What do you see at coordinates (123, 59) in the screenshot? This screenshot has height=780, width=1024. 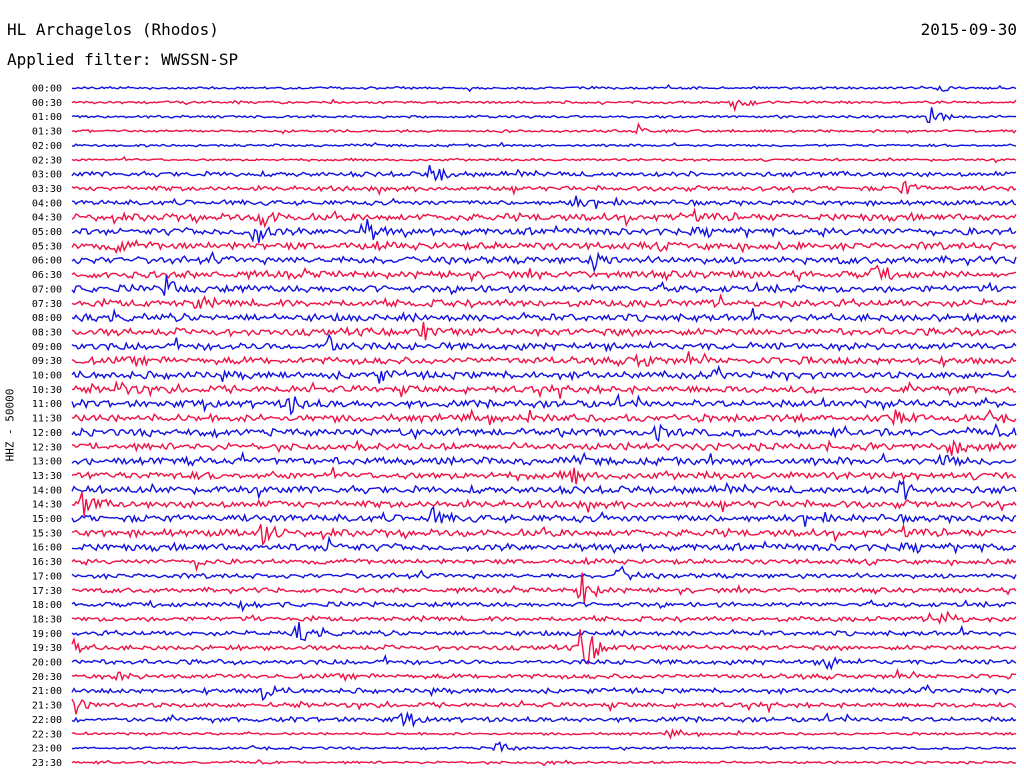 I see `filter-label: Applied filter: WWSSN-SP` at bounding box center [123, 59].